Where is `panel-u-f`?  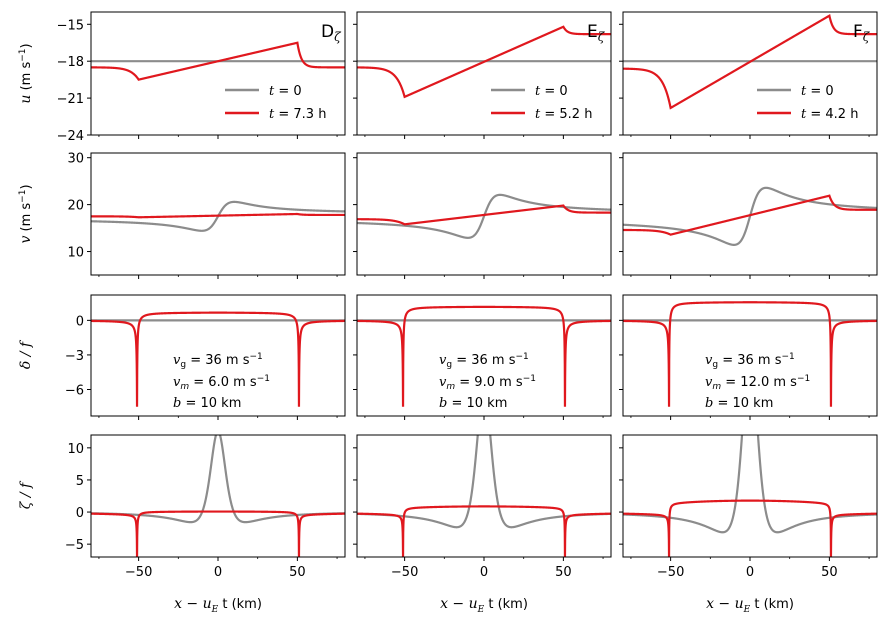
panel-u-f is located at coordinates (748, 75).